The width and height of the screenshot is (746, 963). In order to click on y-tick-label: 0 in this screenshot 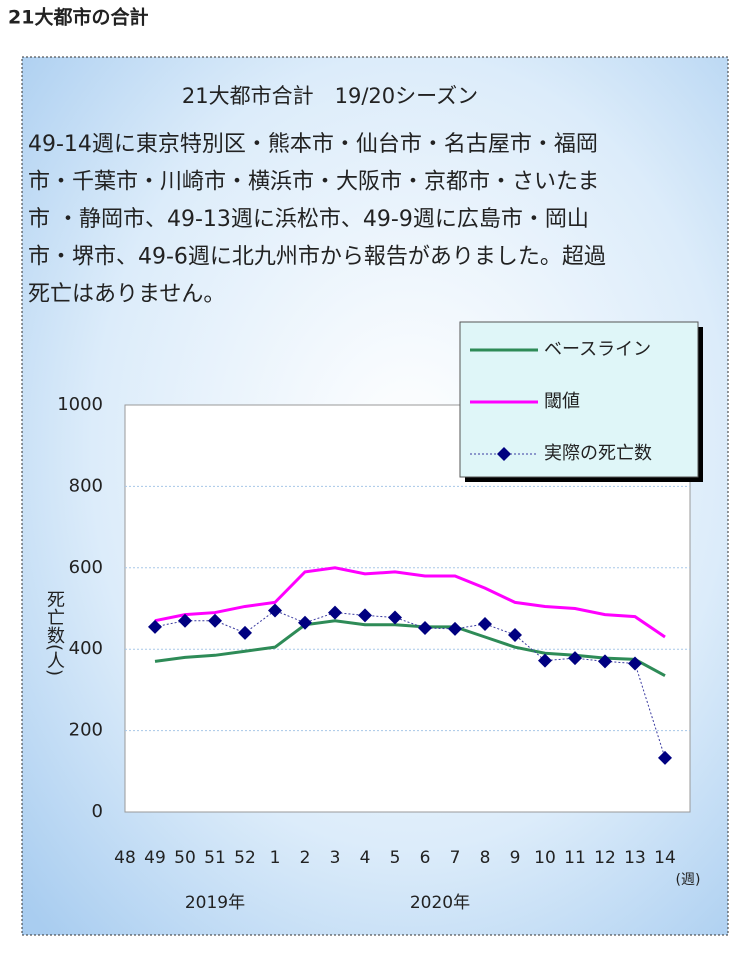, I will do `click(97, 811)`.